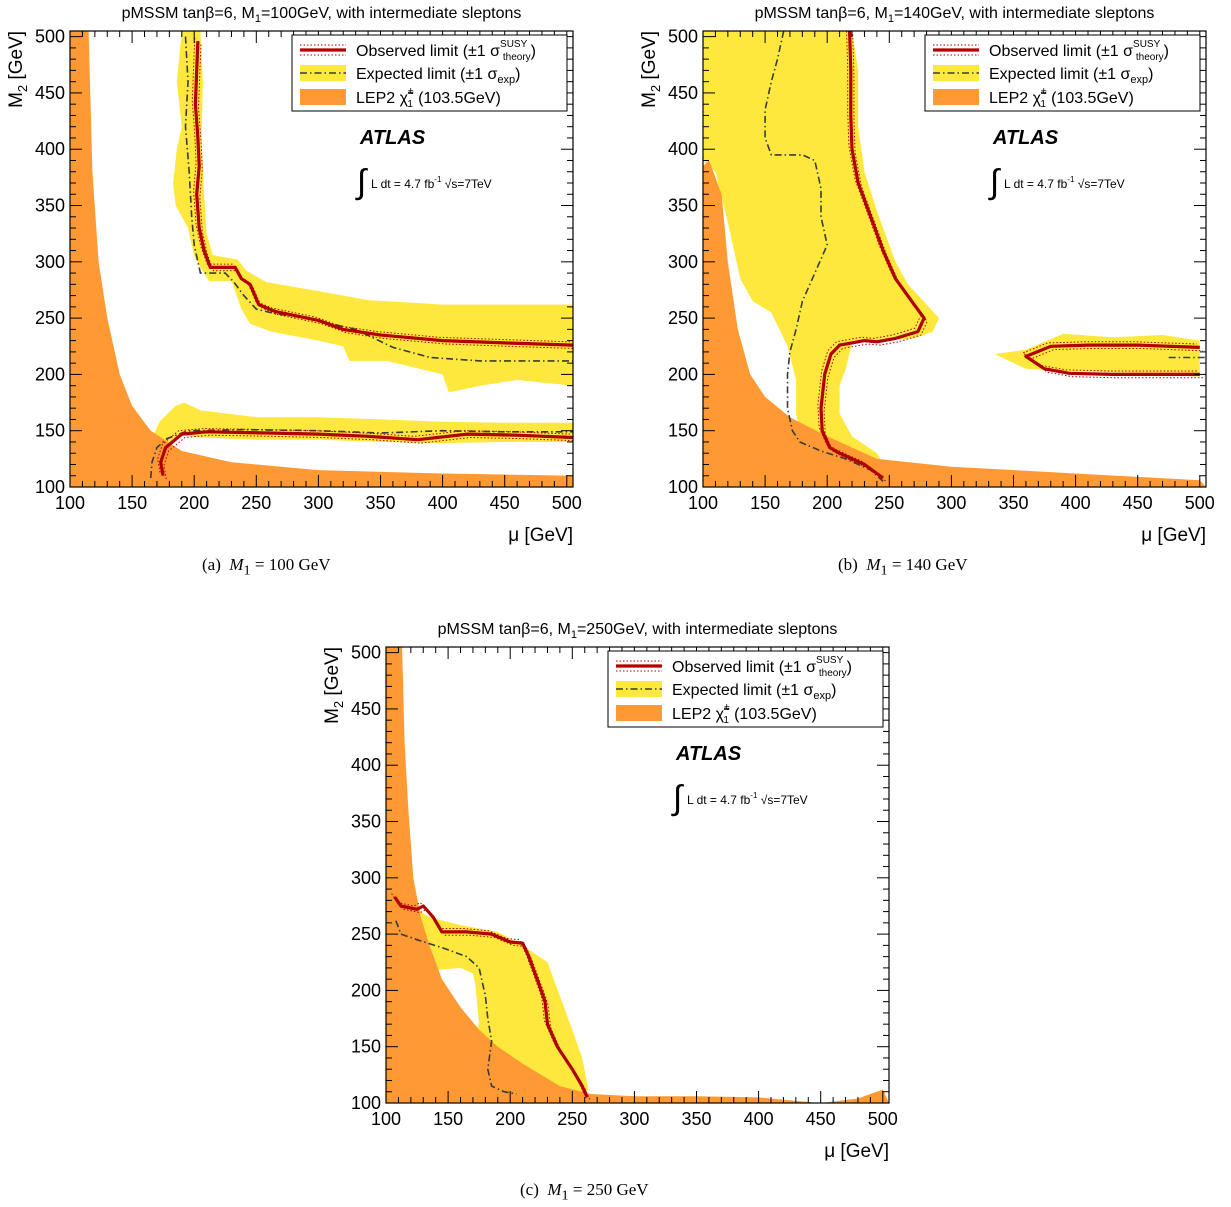 The height and width of the screenshot is (1207, 1231). What do you see at coordinates (50, 149) in the screenshot?
I see `y-tick-label: 400` at bounding box center [50, 149].